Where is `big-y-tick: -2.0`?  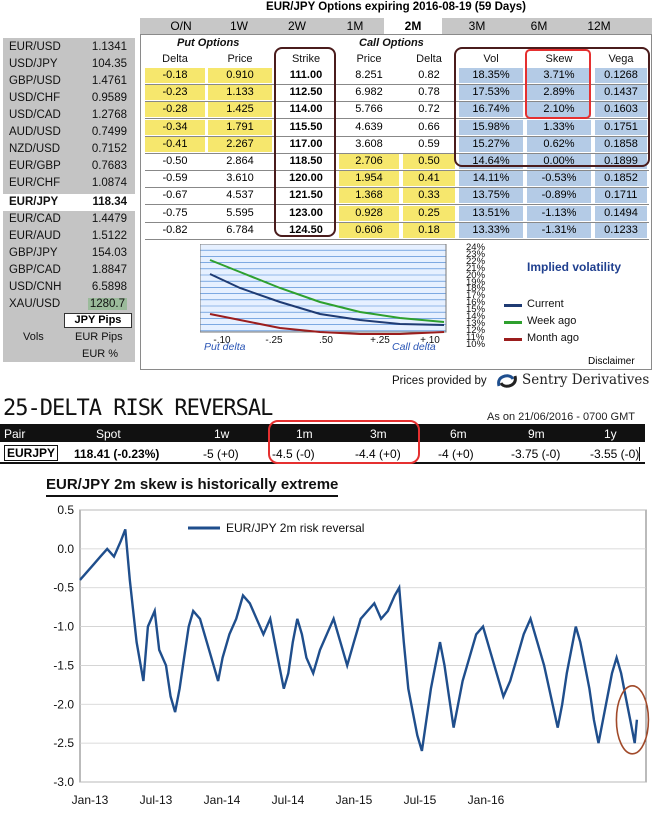 big-y-tick: -2.0 is located at coordinates (63, 704).